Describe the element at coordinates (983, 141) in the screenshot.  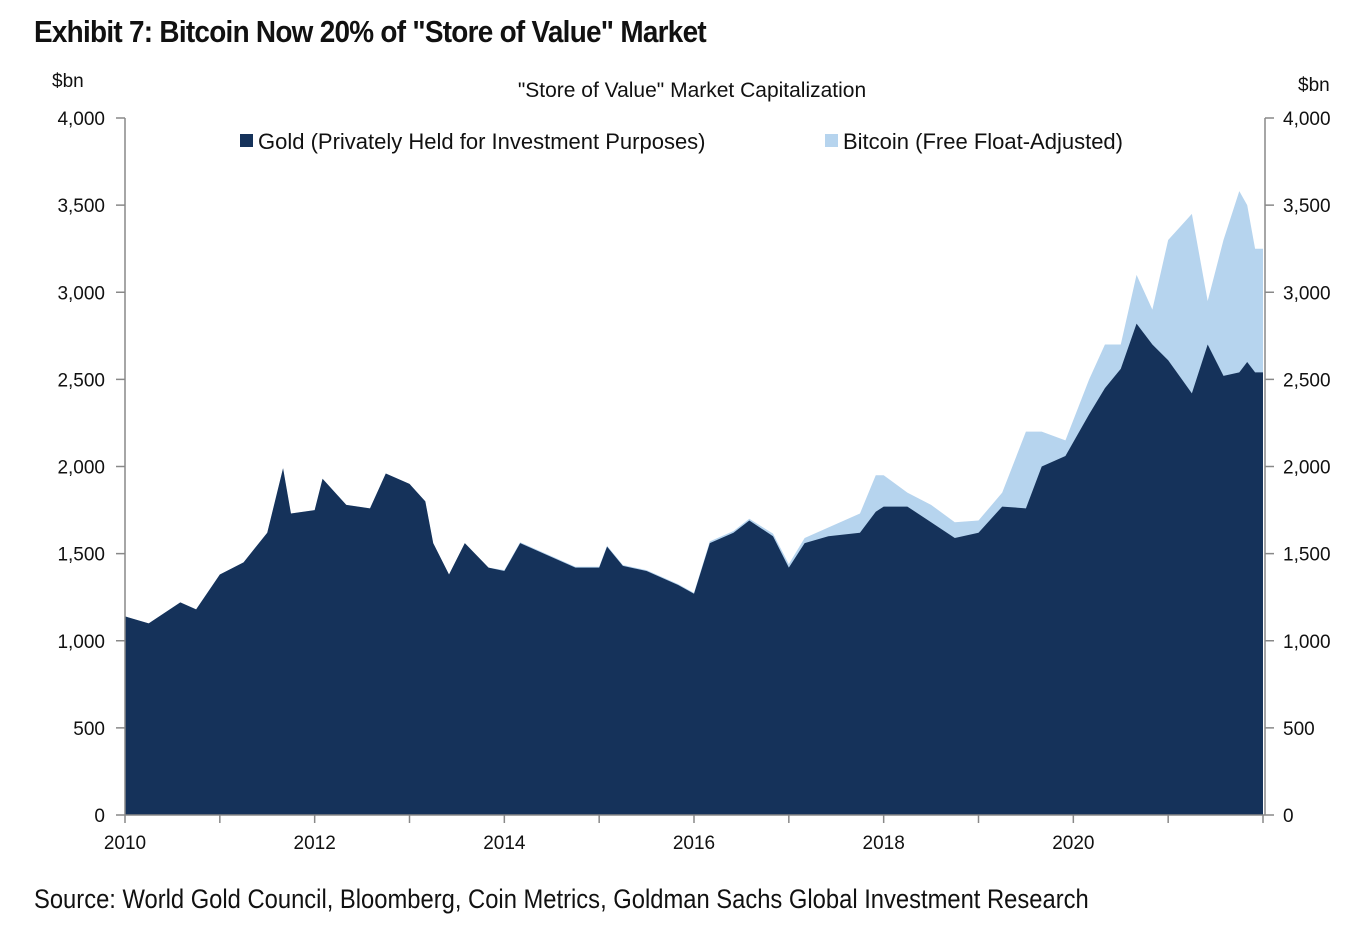
I see `legend-label-bitcoin: Bitcoin (Free Float-Adjusted)` at that location.